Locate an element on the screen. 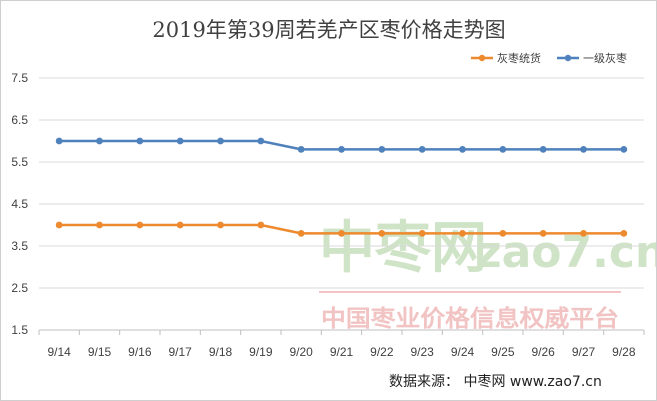 The height and width of the screenshot is (401, 657). y-tick-label: 2.5 is located at coordinates (19, 288).